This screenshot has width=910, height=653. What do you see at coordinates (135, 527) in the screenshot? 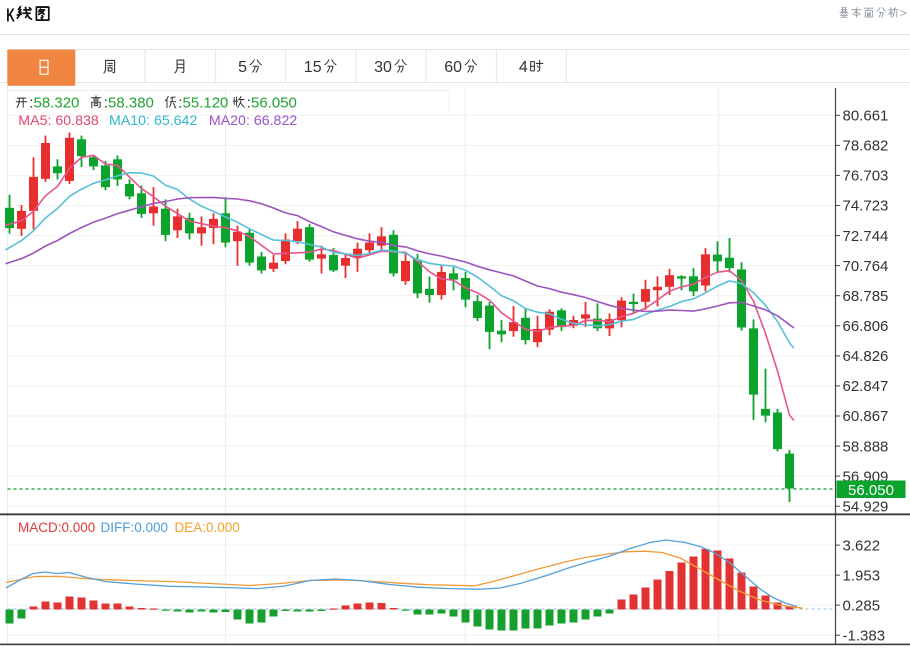
I see `svg-text: DIFF:0.000` at bounding box center [135, 527].